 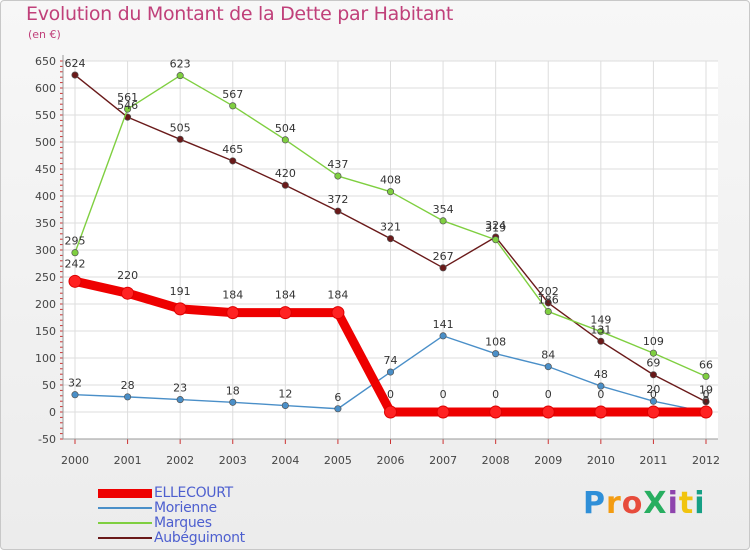 I want to click on legend-item: Morienne, so click(x=157, y=508).